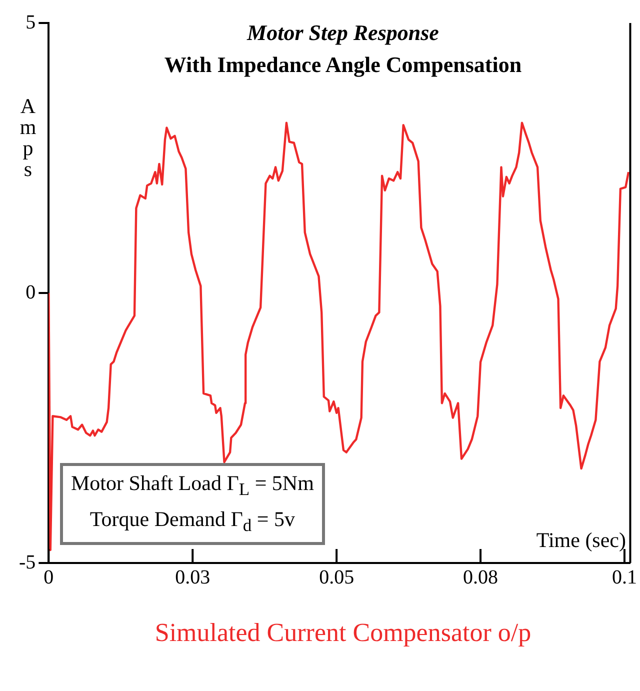  What do you see at coordinates (480, 577) in the screenshot?
I see `x-tick-label: 0.08` at bounding box center [480, 577].